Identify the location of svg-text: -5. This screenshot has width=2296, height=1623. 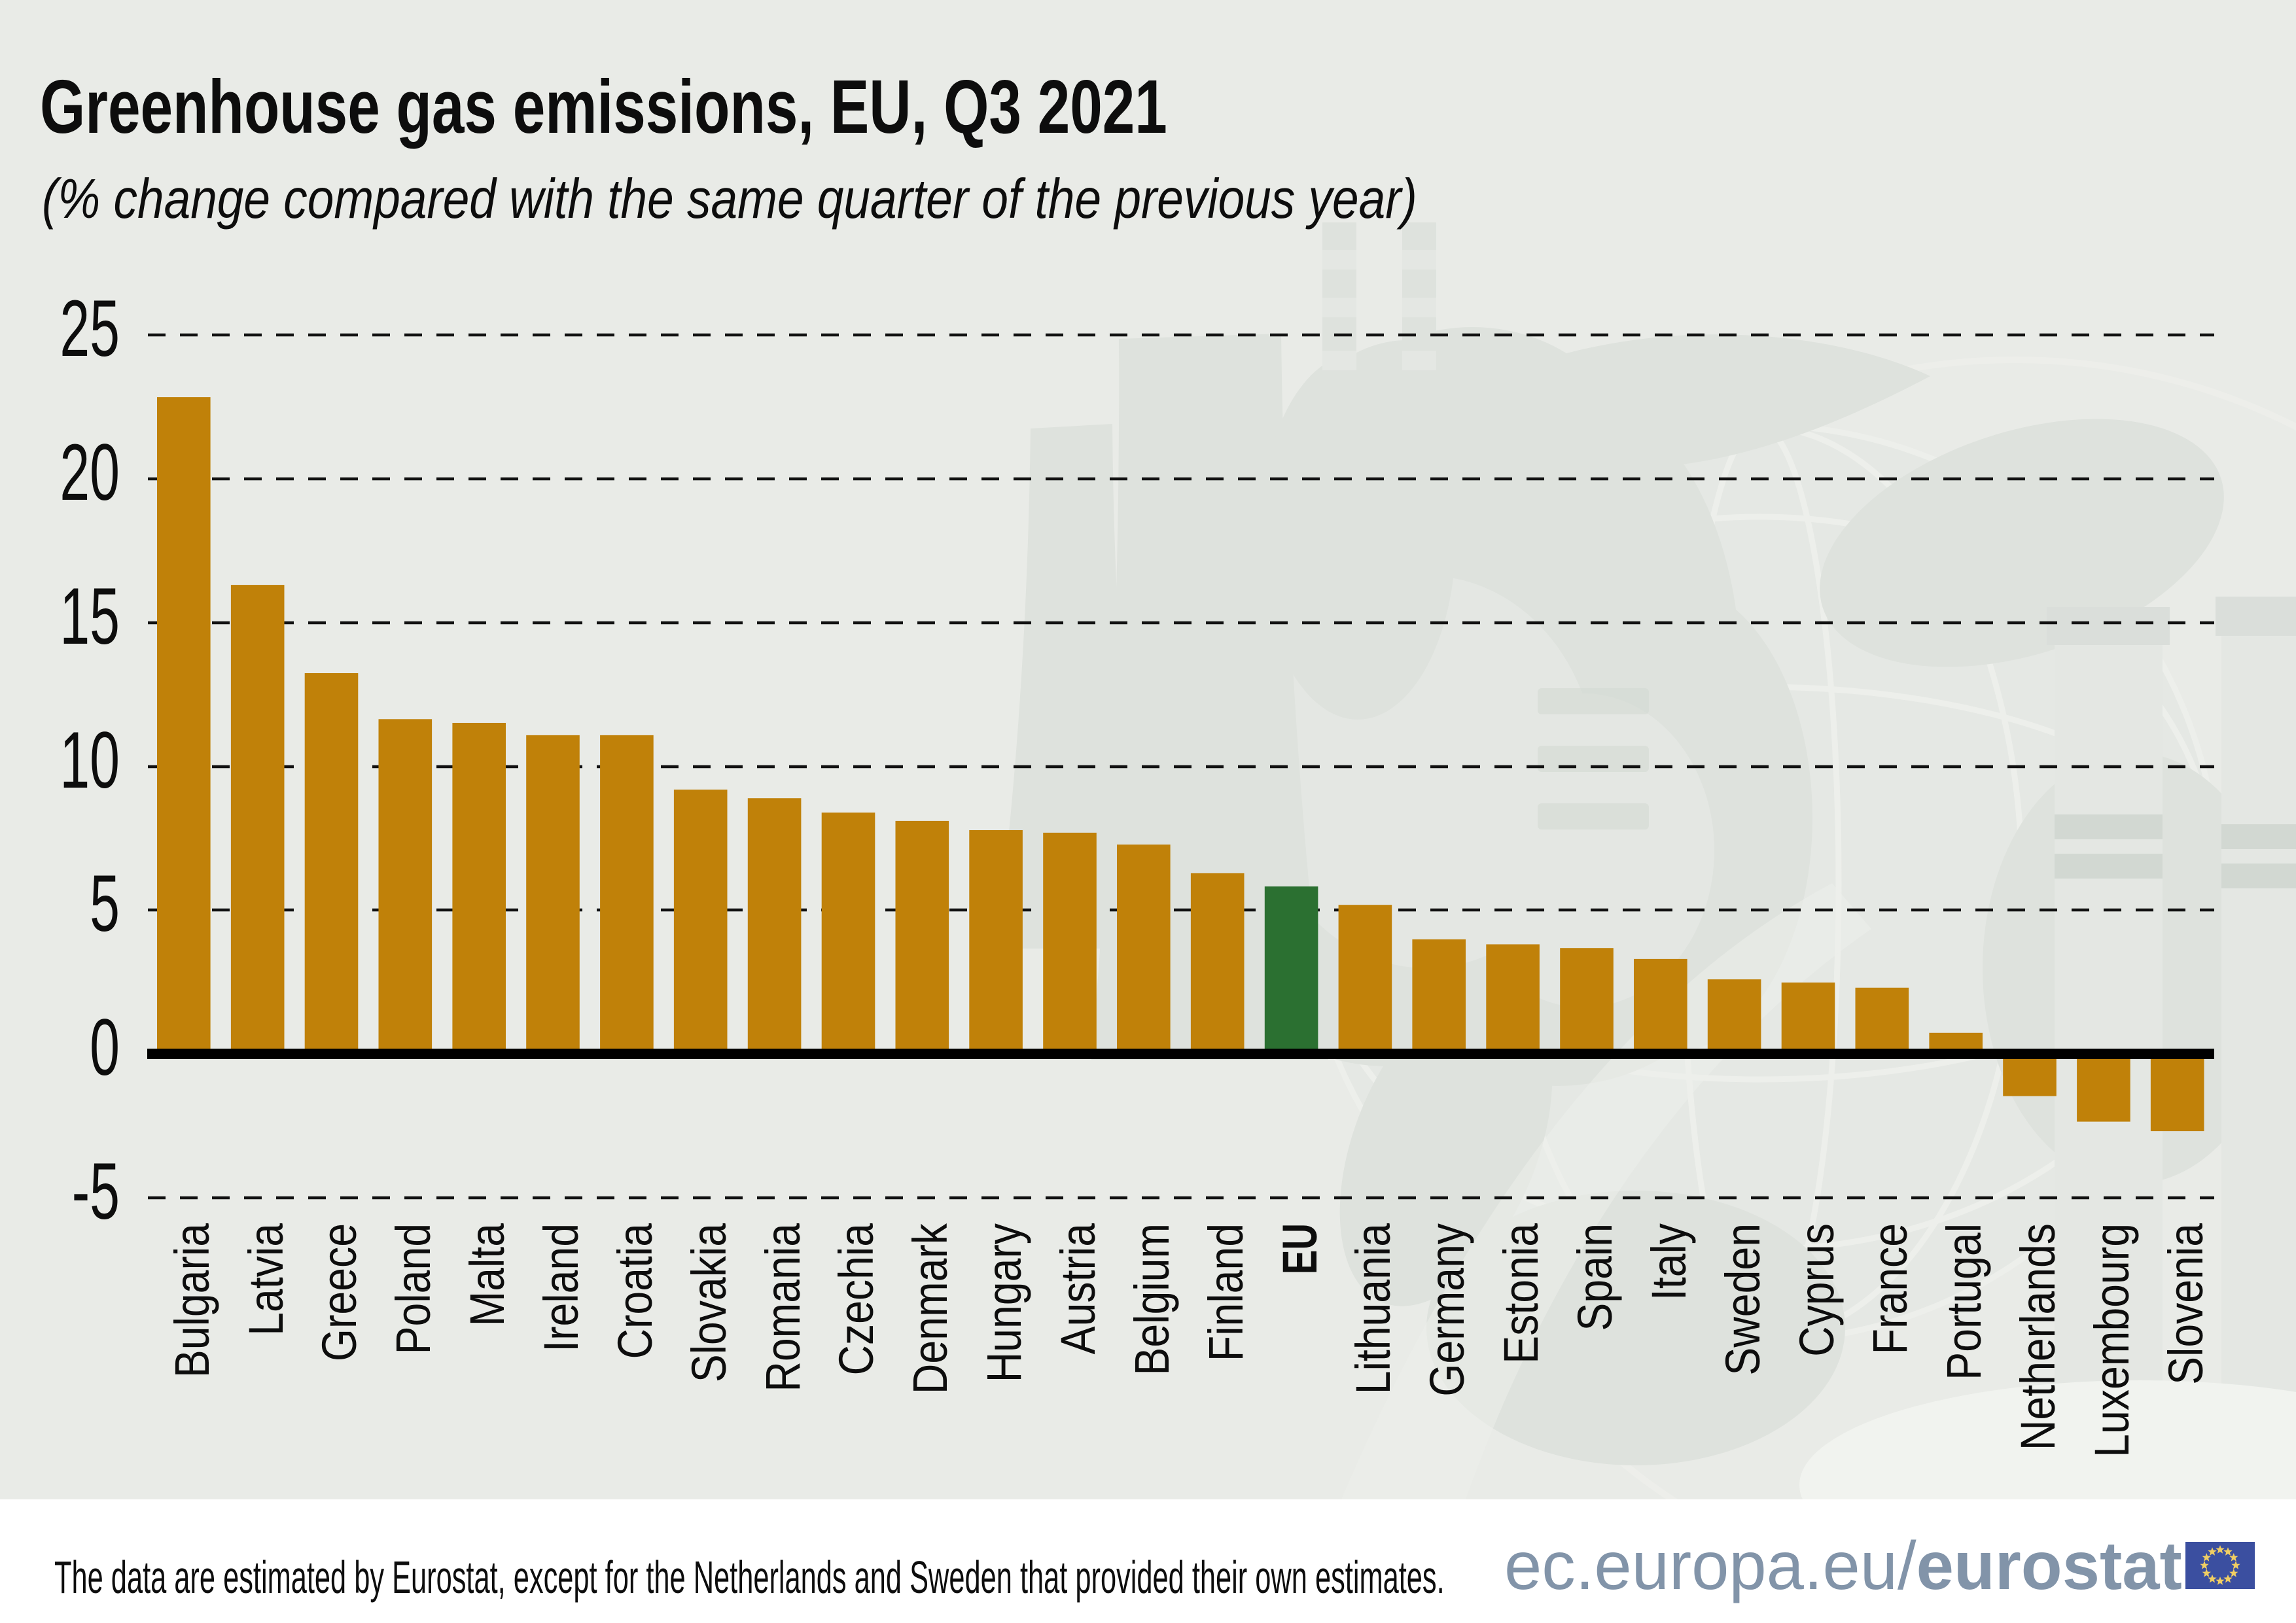
(96, 1191).